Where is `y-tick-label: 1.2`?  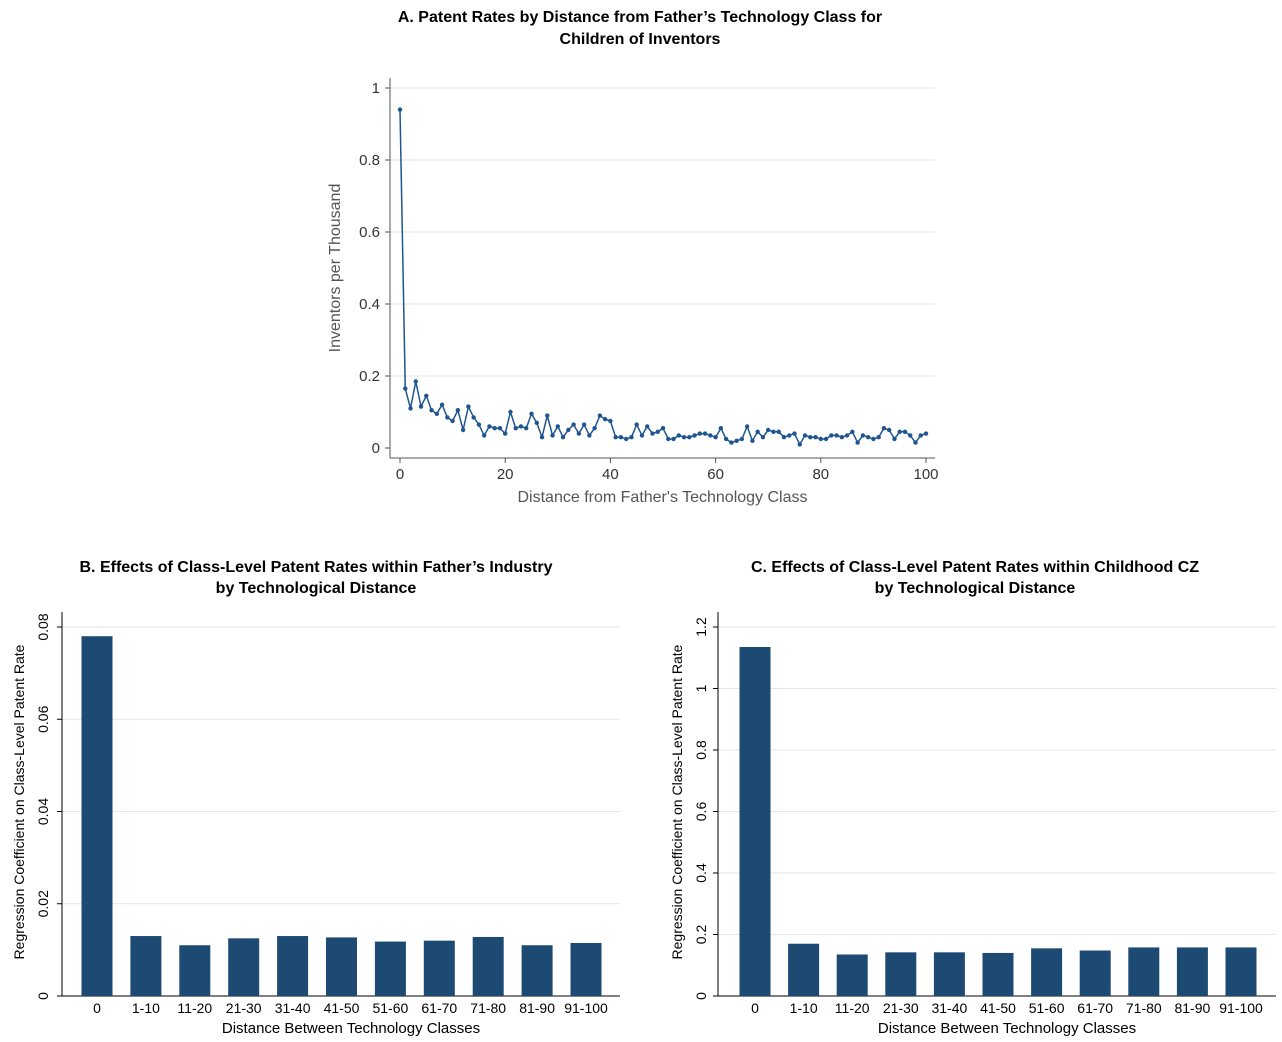
y-tick-label: 1.2 is located at coordinates (701, 627).